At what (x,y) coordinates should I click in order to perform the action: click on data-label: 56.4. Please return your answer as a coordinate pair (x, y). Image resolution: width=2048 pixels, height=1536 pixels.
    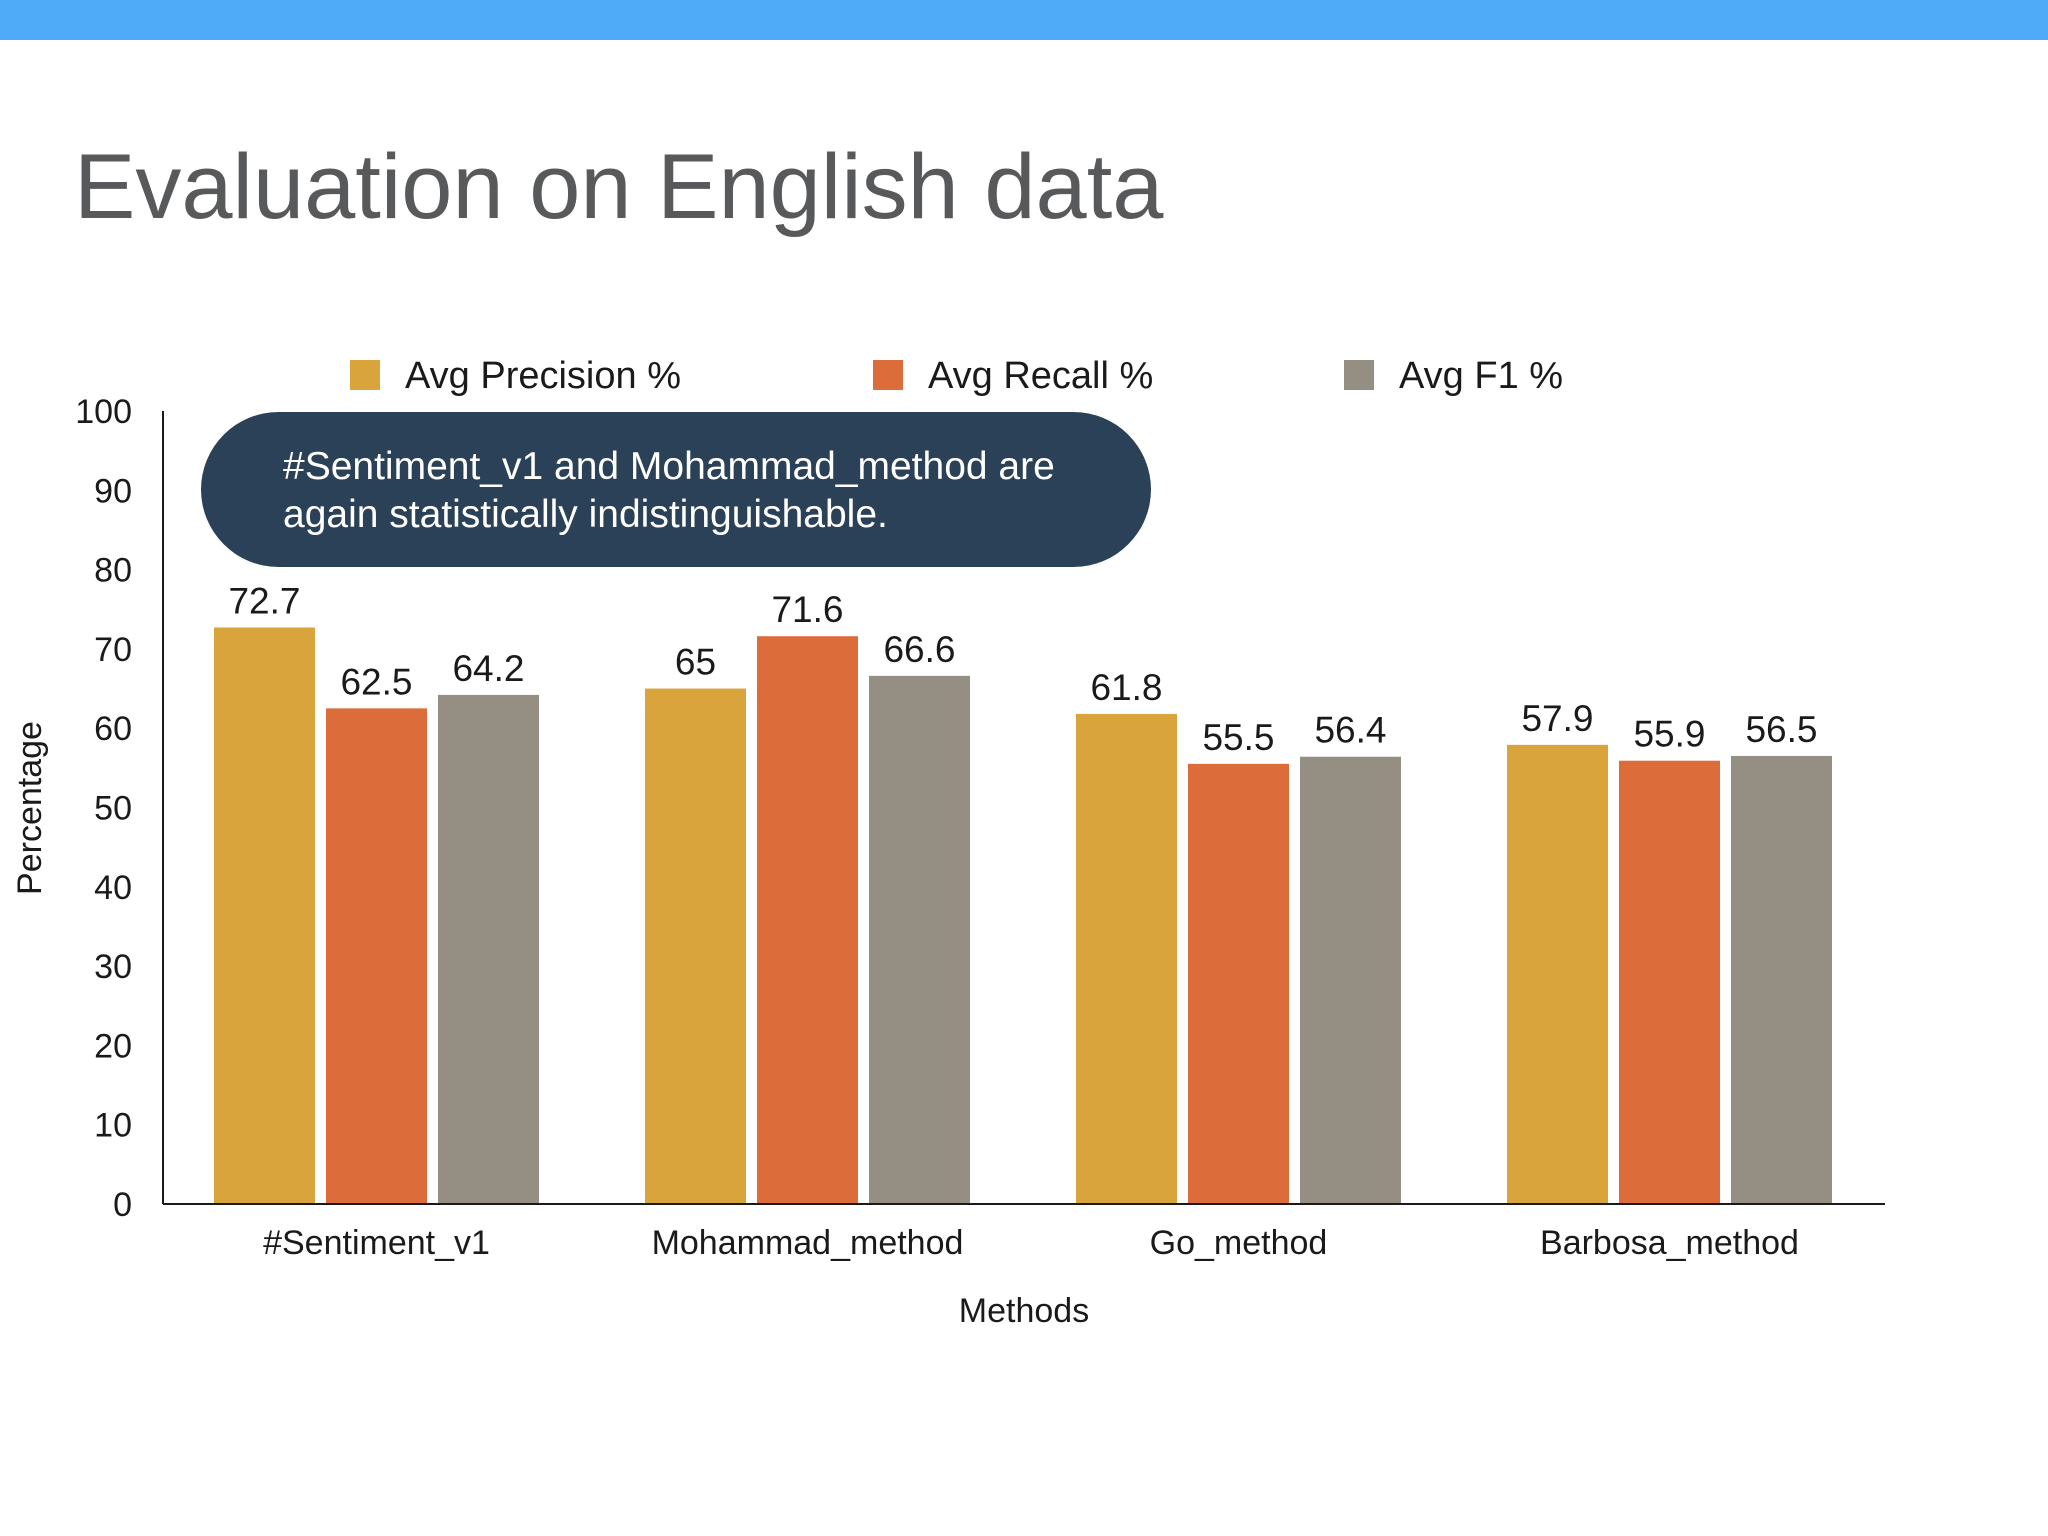
    Looking at the image, I should click on (1350, 730).